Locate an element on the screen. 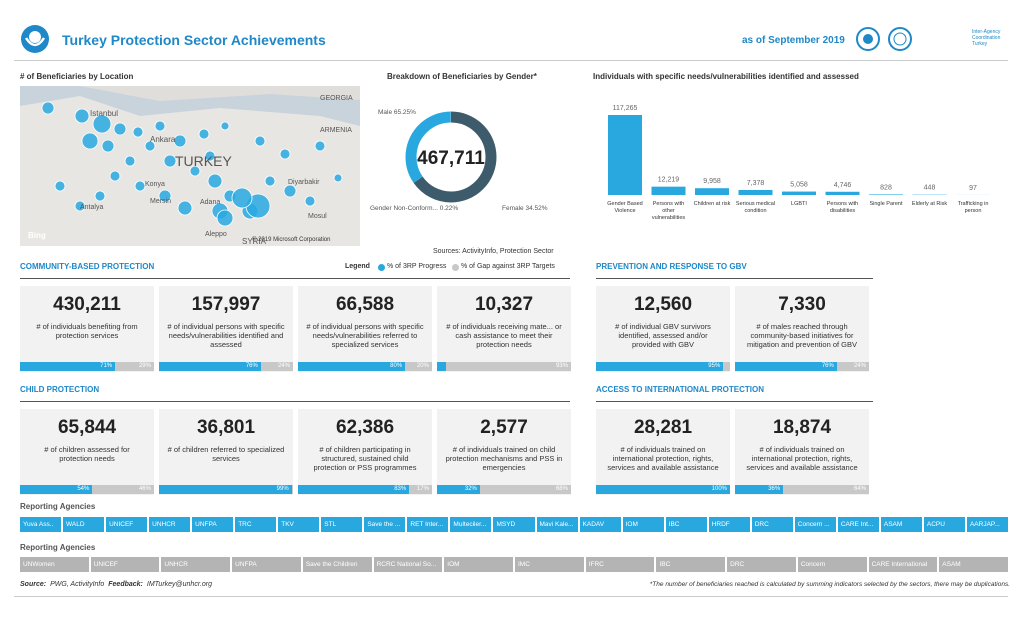  kpi-value: 7,330 is located at coordinates (802, 304).